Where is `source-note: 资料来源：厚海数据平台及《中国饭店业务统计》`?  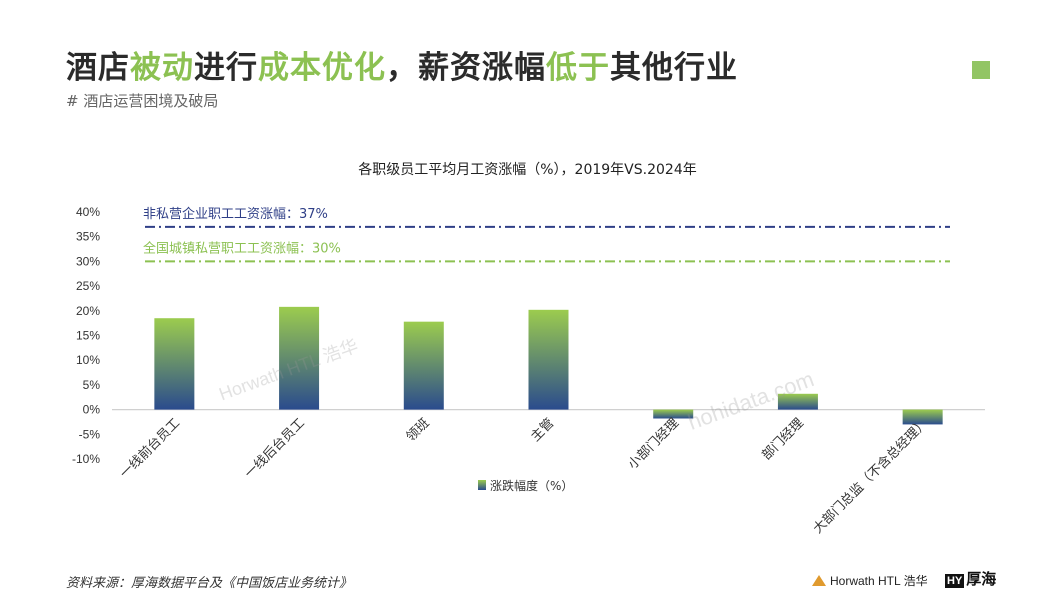 source-note: 资料来源：厚海数据平台及《中国饭店业务统计》 is located at coordinates (209, 583).